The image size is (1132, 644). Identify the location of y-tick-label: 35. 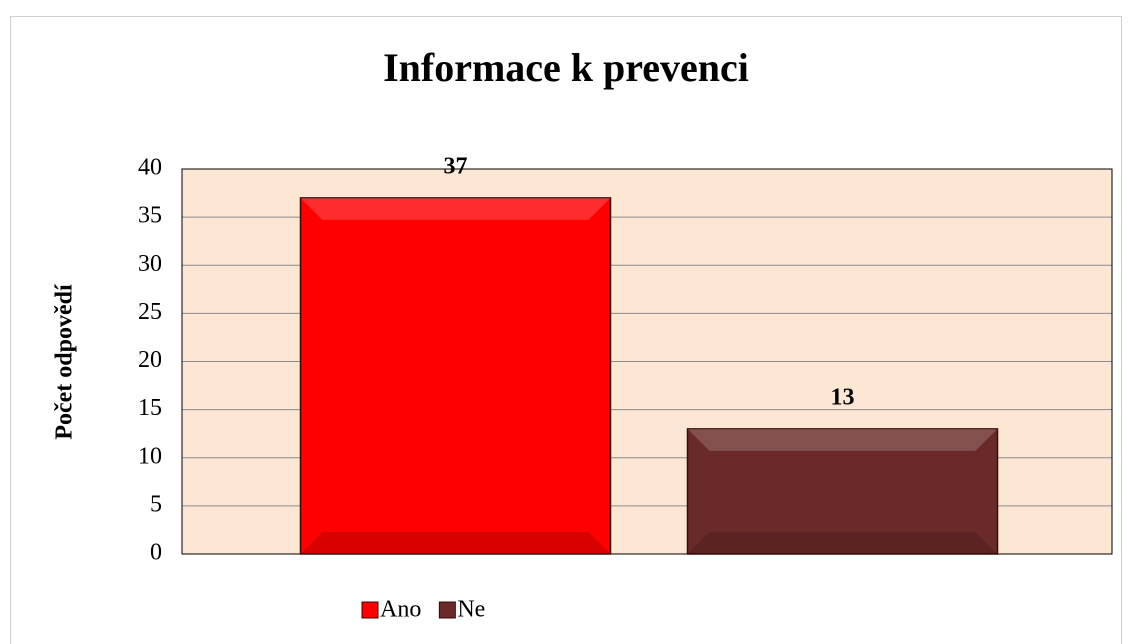
(150, 216).